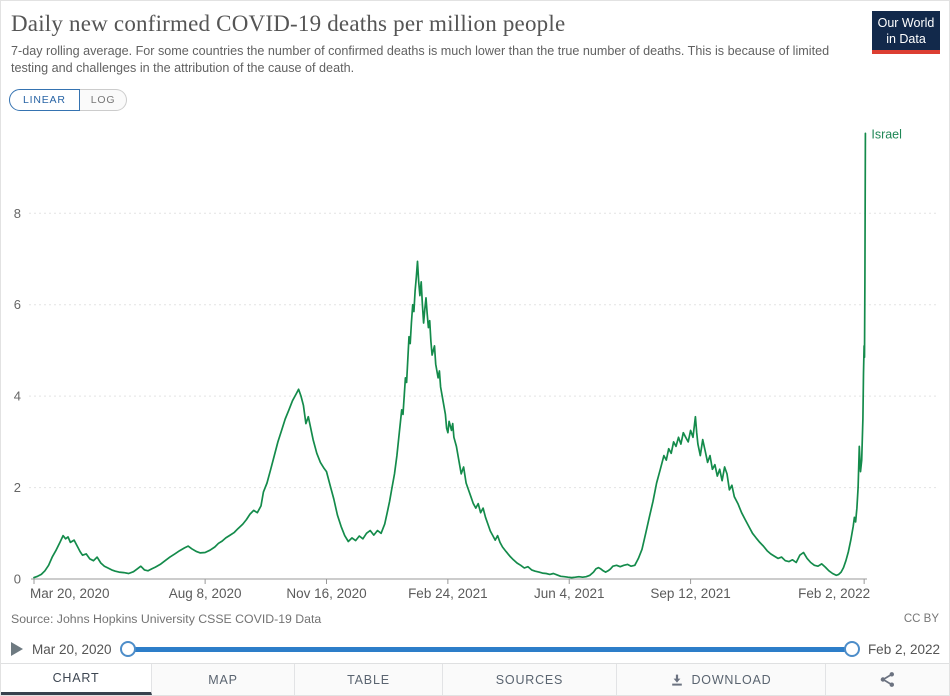 This screenshot has height=696, width=950. Describe the element at coordinates (886, 134) in the screenshot. I see `series-label: Israel` at that location.